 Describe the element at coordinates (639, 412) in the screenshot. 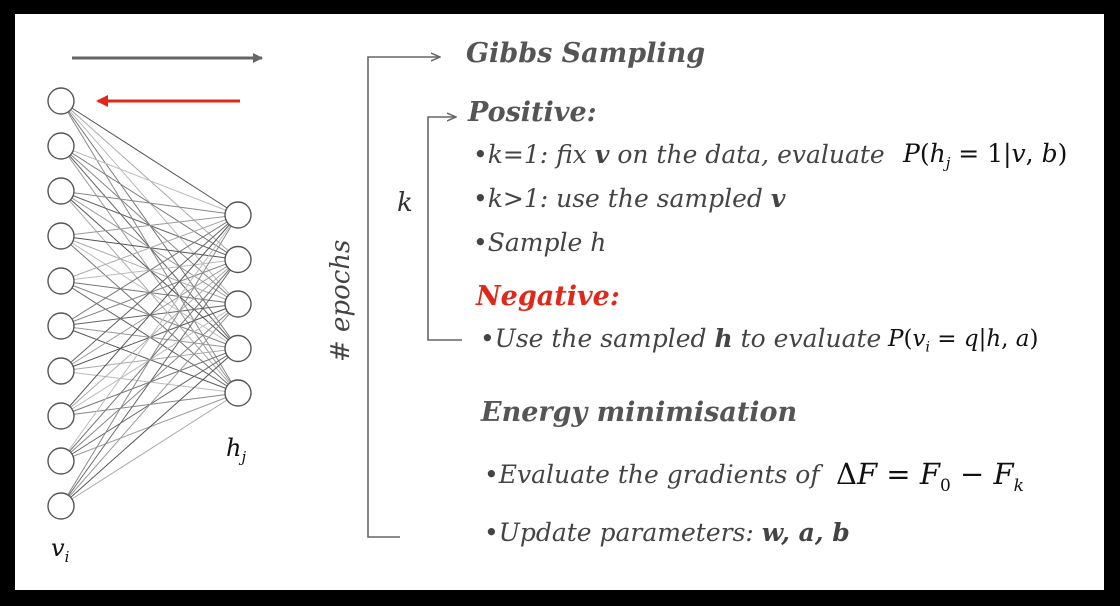

I see `energy-title: Energy minimisation` at that location.